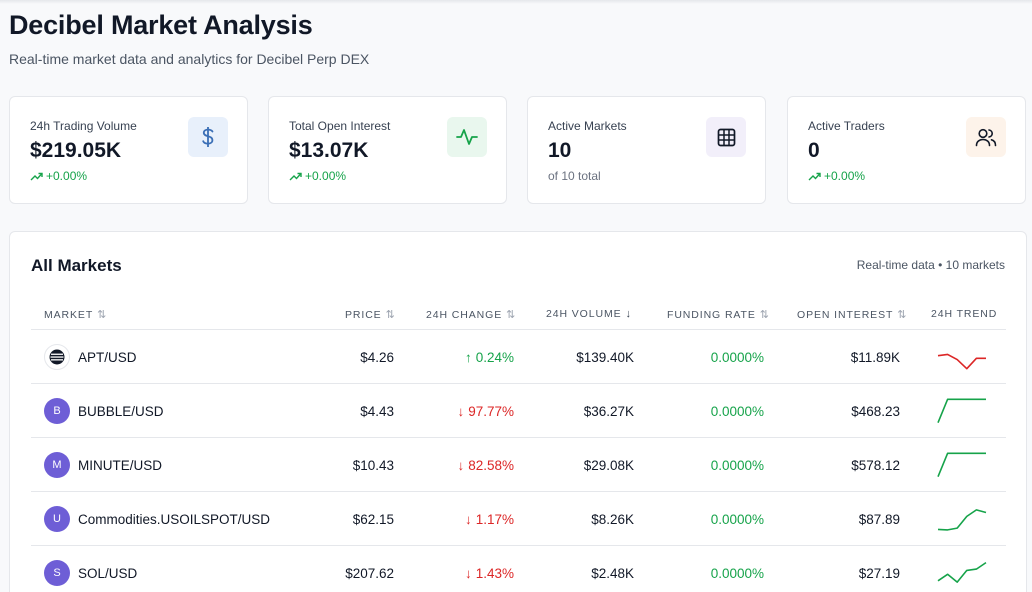 The height and width of the screenshot is (592, 1032). Describe the element at coordinates (608, 411) in the screenshot. I see `volume-cell: $36.27K` at that location.